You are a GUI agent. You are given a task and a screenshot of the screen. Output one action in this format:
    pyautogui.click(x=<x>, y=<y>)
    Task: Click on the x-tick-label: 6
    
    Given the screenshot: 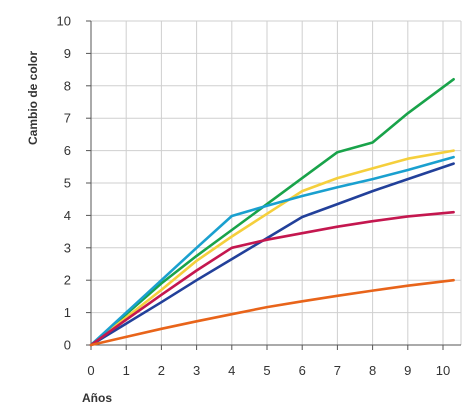 What is the action you would take?
    pyautogui.click(x=302, y=370)
    